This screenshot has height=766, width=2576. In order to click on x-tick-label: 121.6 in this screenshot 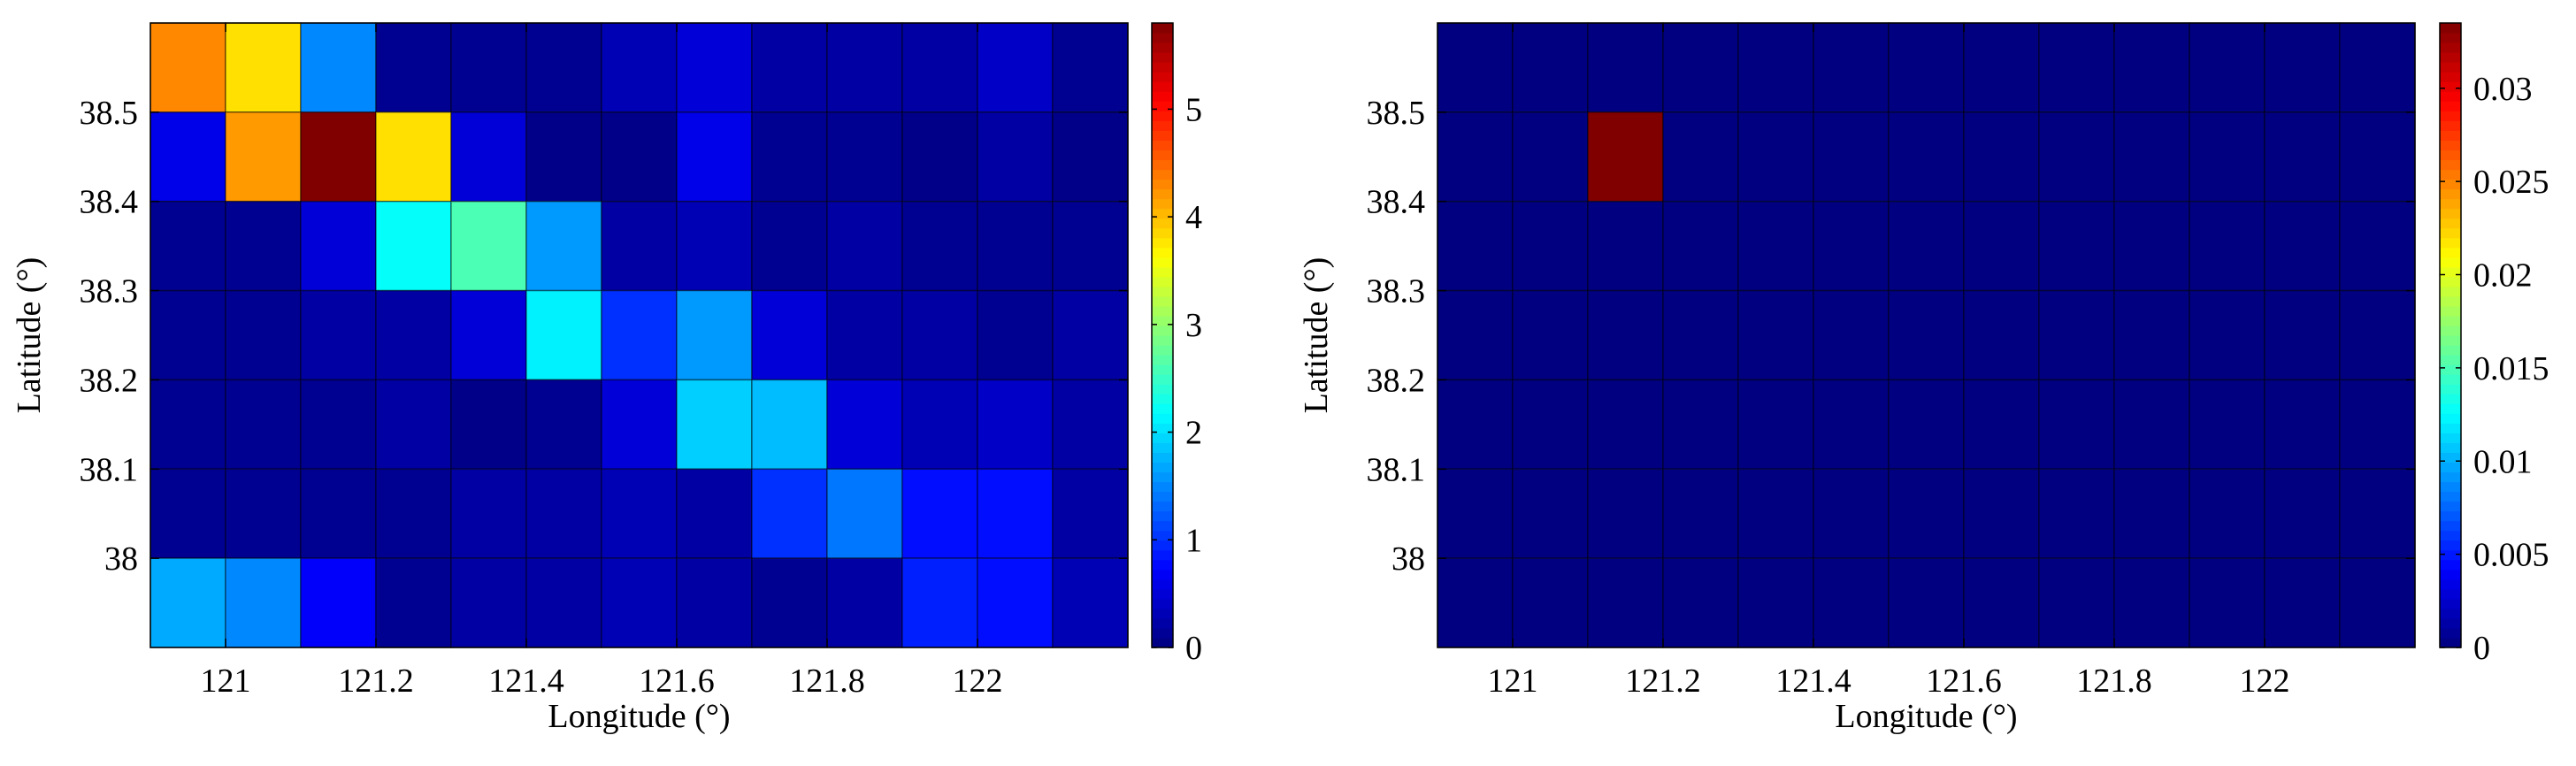, I will do `click(677, 681)`.